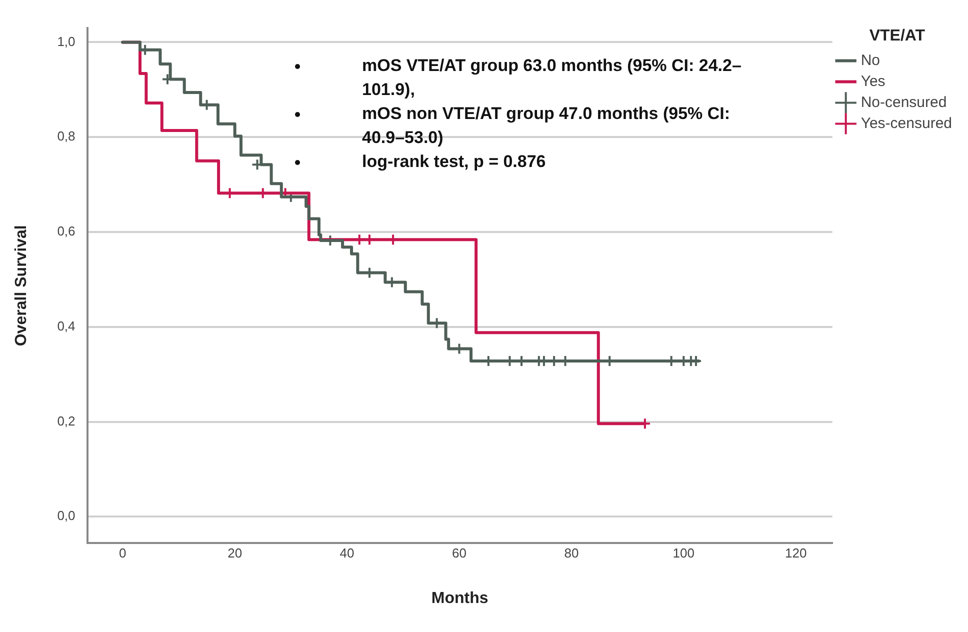 Image resolution: width=968 pixels, height=632 pixels. I want to click on x-tick-label: 20, so click(235, 553).